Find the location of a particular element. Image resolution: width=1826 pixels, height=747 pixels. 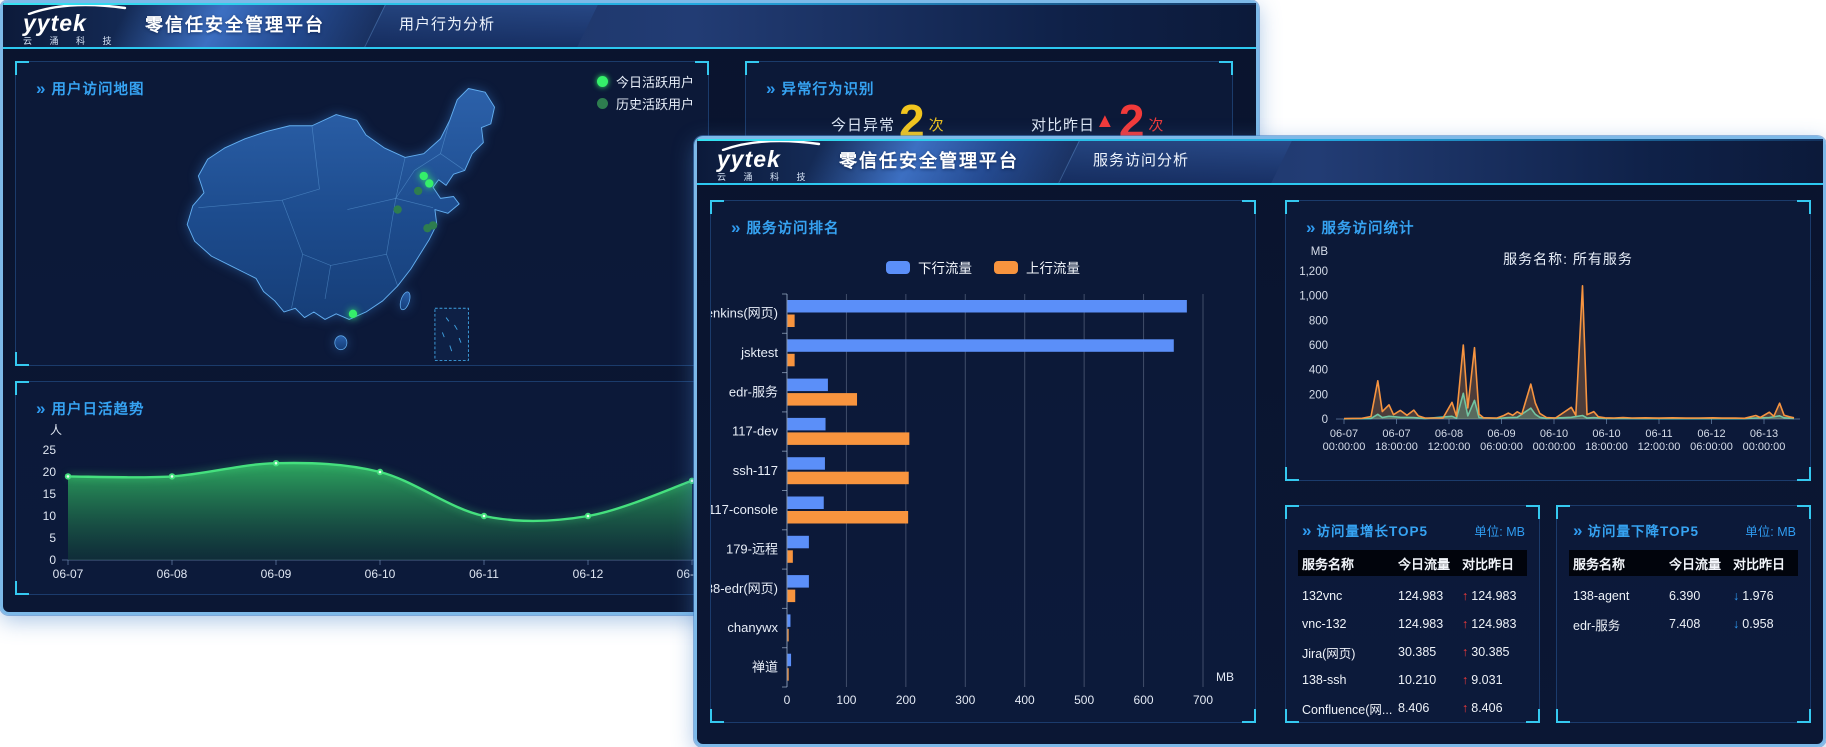

panel-title: » 用户日活趋势 is located at coordinates (90, 408).